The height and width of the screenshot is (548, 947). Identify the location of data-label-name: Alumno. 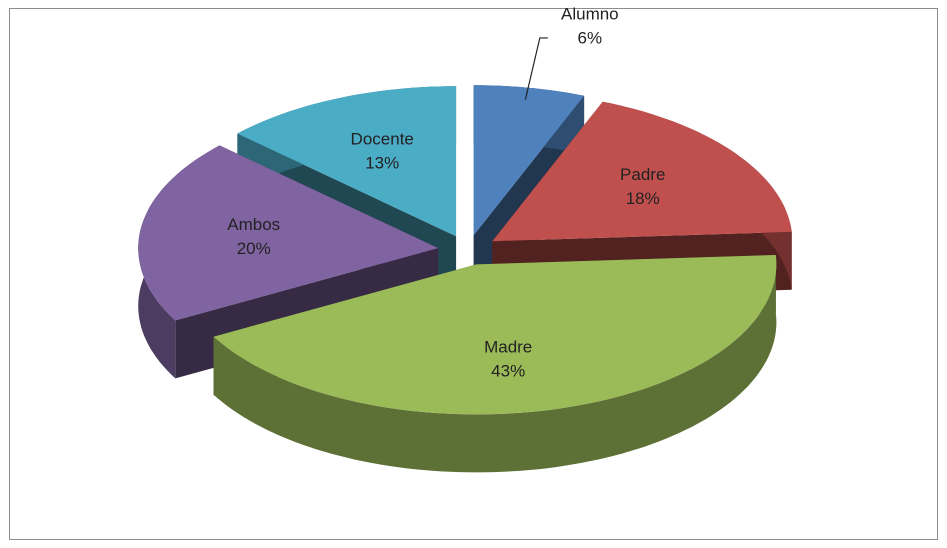
(590, 13).